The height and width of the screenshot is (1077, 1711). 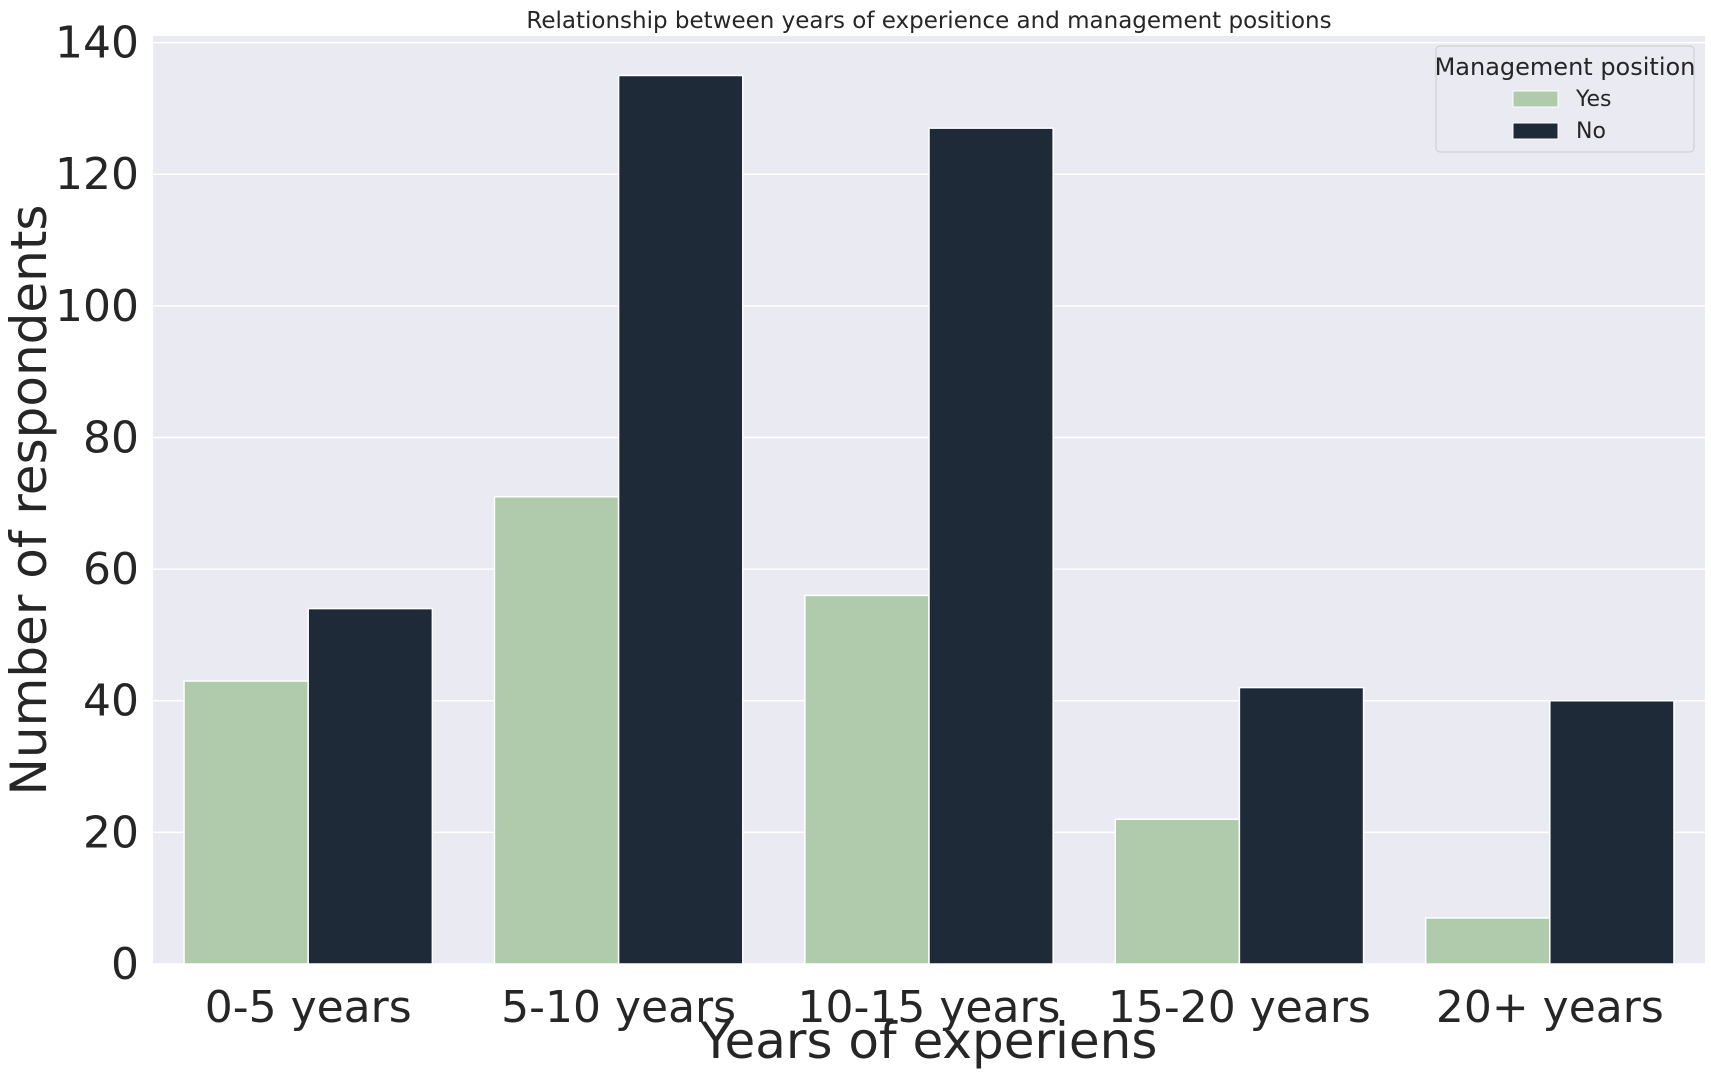 I want to click on x-tick-label: 10-15 years, so click(x=929, y=1007).